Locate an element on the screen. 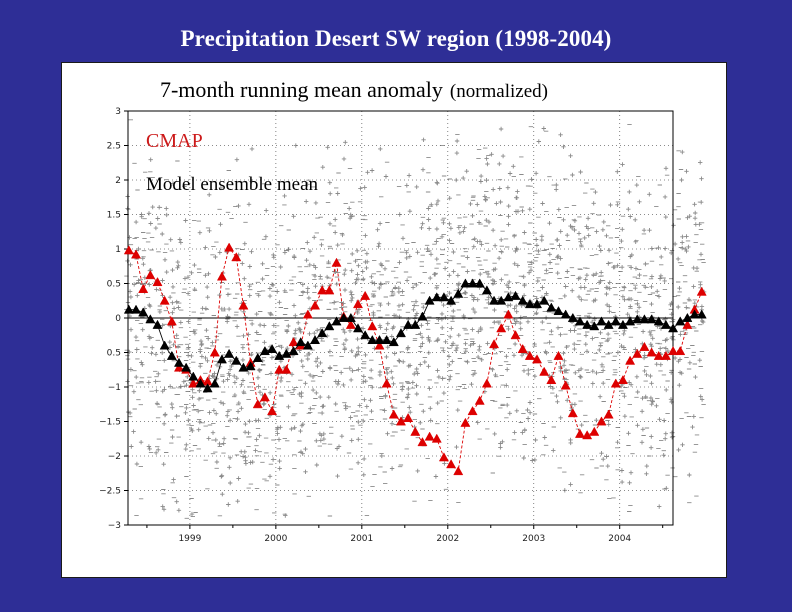 This screenshot has height=612, width=792. y-tick-label: 0 is located at coordinates (118, 319).